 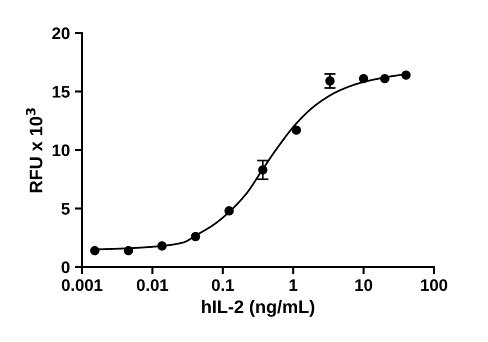 I want to click on x-tick-label: 100, so click(x=434, y=285).